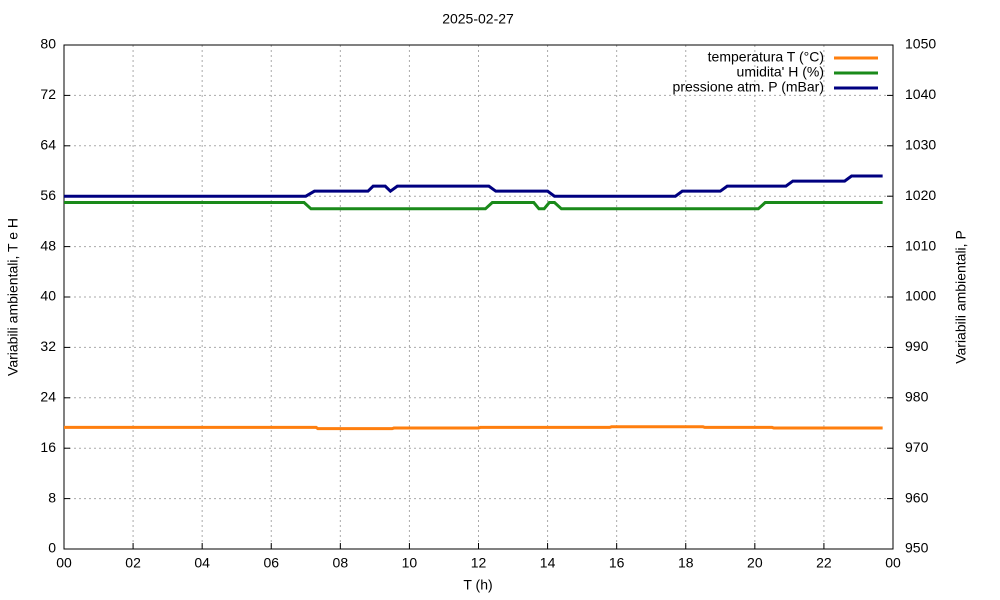 The height and width of the screenshot is (600, 1000). What do you see at coordinates (917, 447) in the screenshot?
I see `y2-tick-label: 970` at bounding box center [917, 447].